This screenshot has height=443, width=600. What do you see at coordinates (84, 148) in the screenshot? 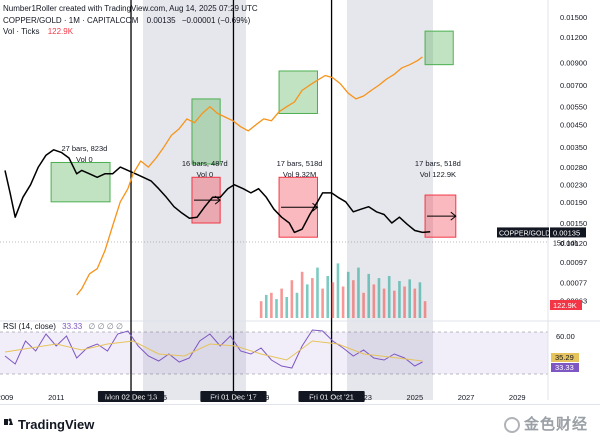
I see `measure-bars-label: 27 bars, 823d` at bounding box center [84, 148].